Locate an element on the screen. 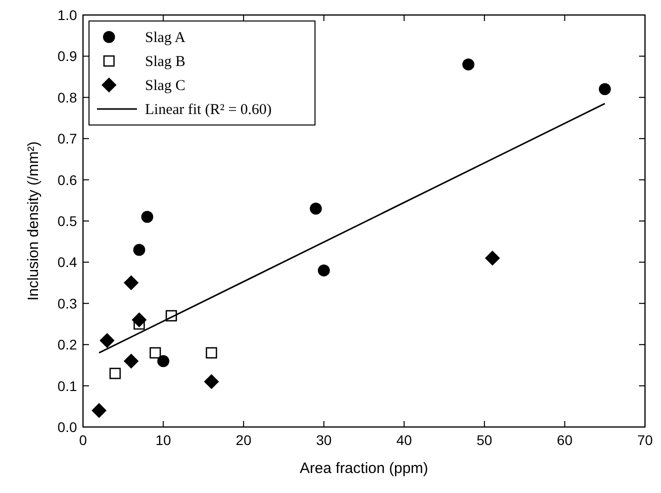  y-tick-label: 0.3 is located at coordinates (68, 303).